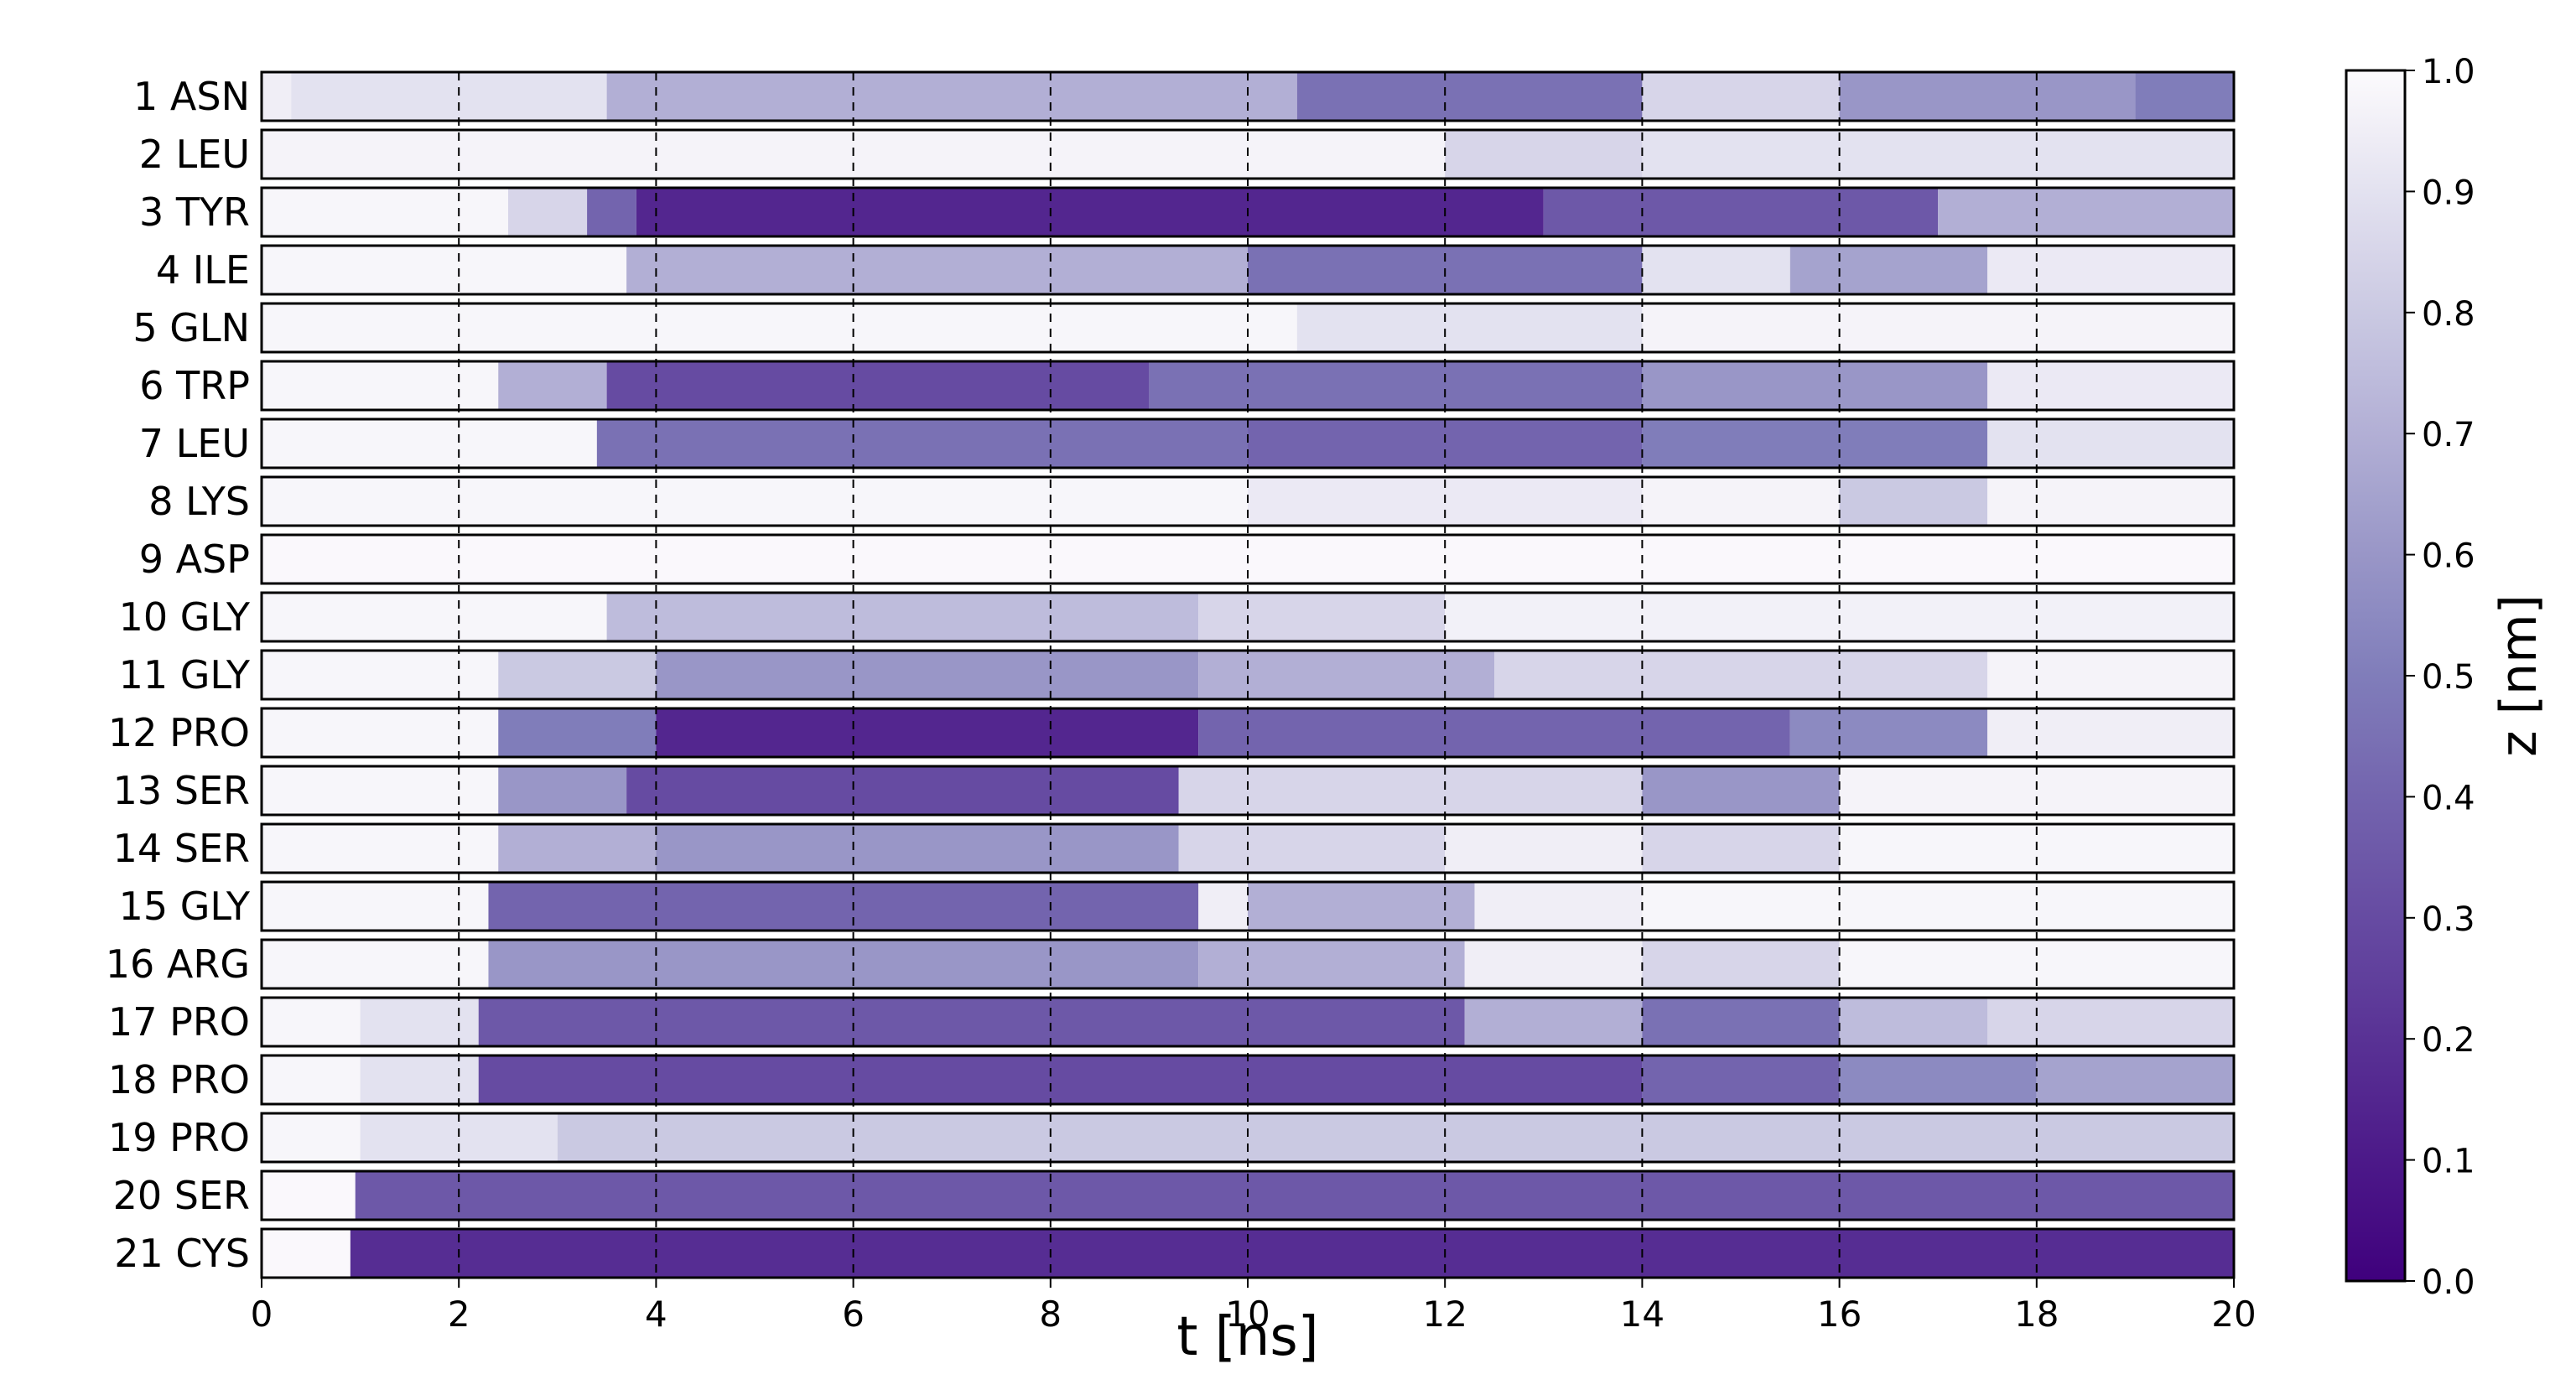  Describe the element at coordinates (199, 502) in the screenshot. I see `row-label: 8 LYS` at that location.